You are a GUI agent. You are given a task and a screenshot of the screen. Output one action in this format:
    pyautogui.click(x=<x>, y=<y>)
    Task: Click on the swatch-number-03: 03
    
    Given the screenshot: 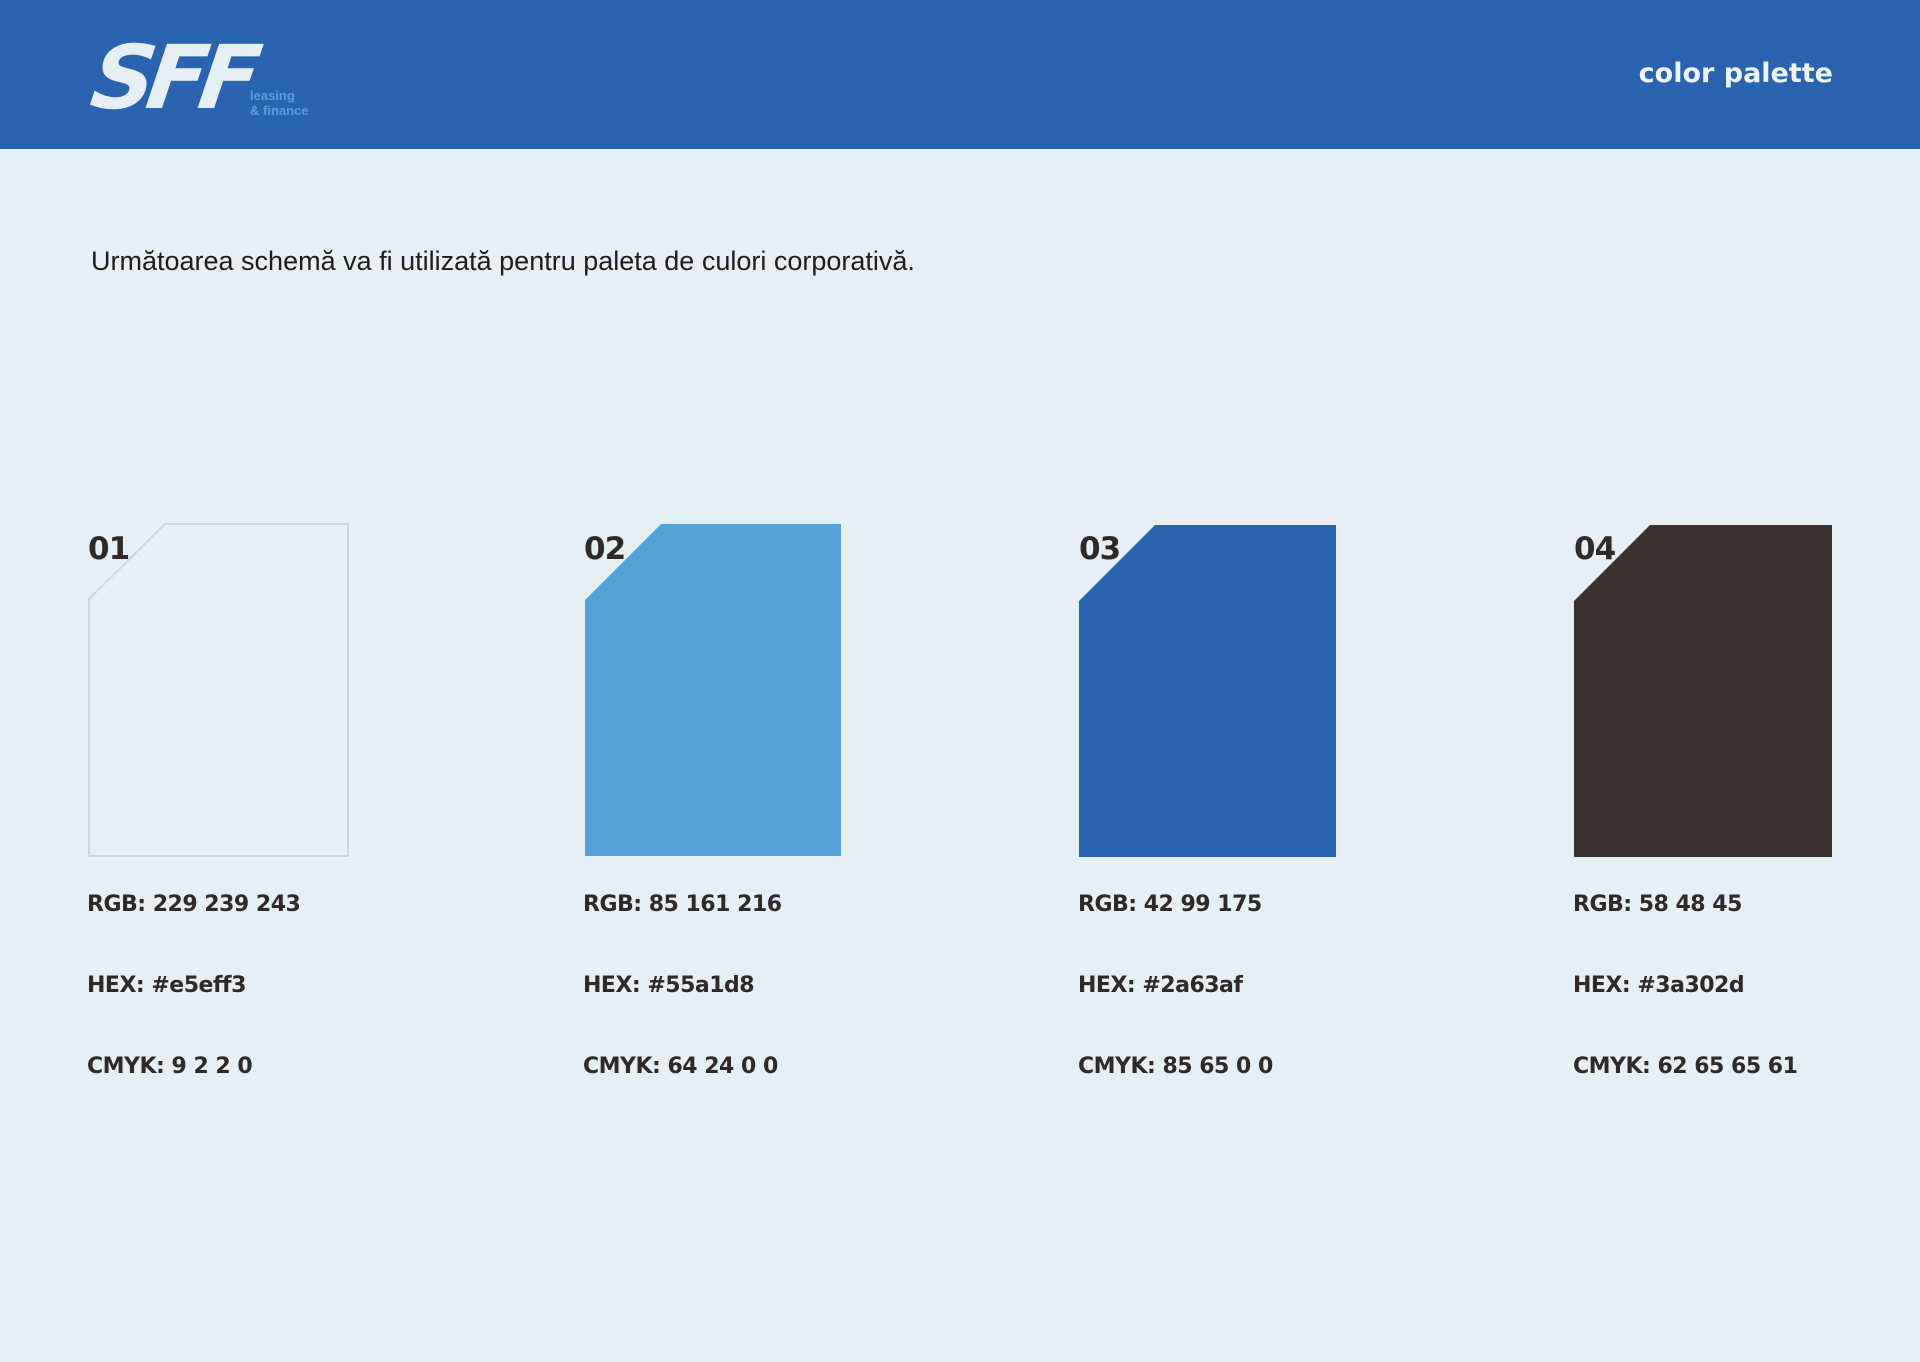 What is the action you would take?
    pyautogui.click(x=1100, y=549)
    